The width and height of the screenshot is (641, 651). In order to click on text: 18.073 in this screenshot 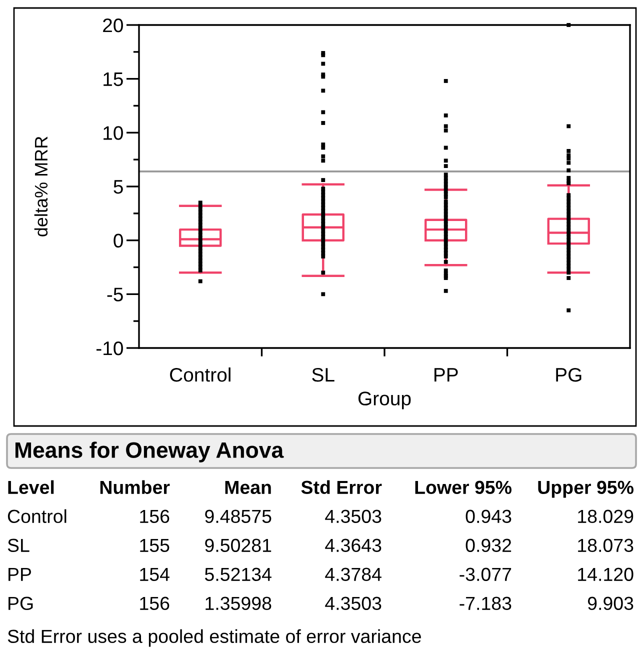, I will do `click(606, 545)`.